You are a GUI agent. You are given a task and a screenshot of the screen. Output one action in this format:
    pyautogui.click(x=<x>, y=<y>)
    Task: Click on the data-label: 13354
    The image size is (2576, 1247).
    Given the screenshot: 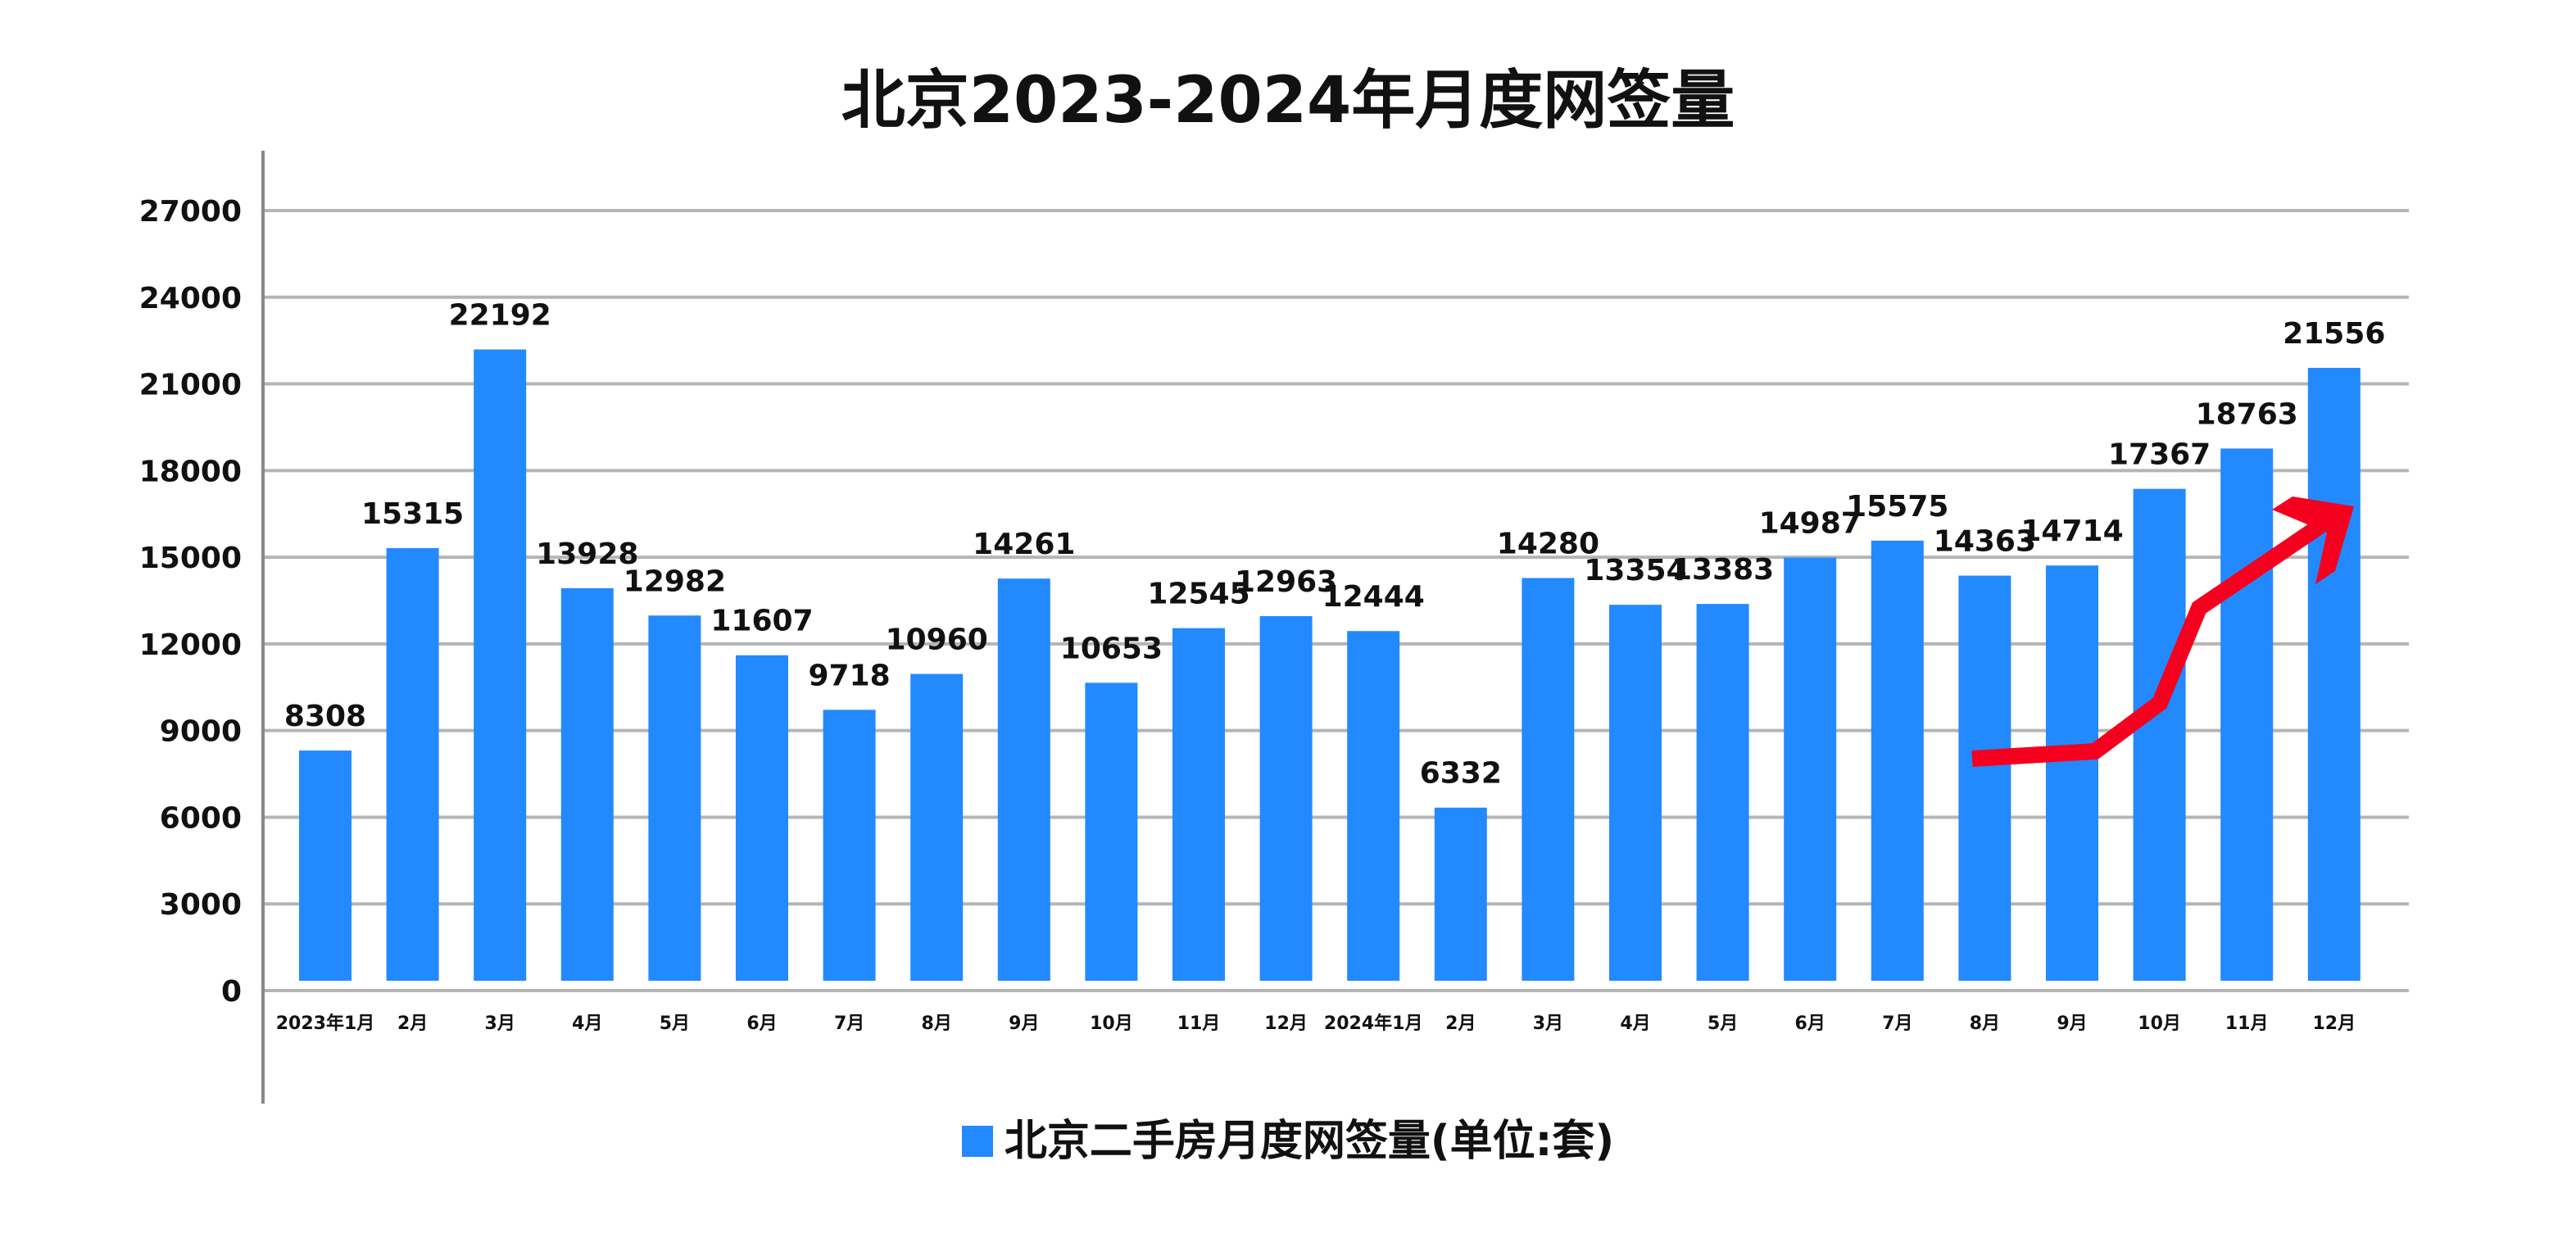 What is the action you would take?
    pyautogui.click(x=1635, y=570)
    